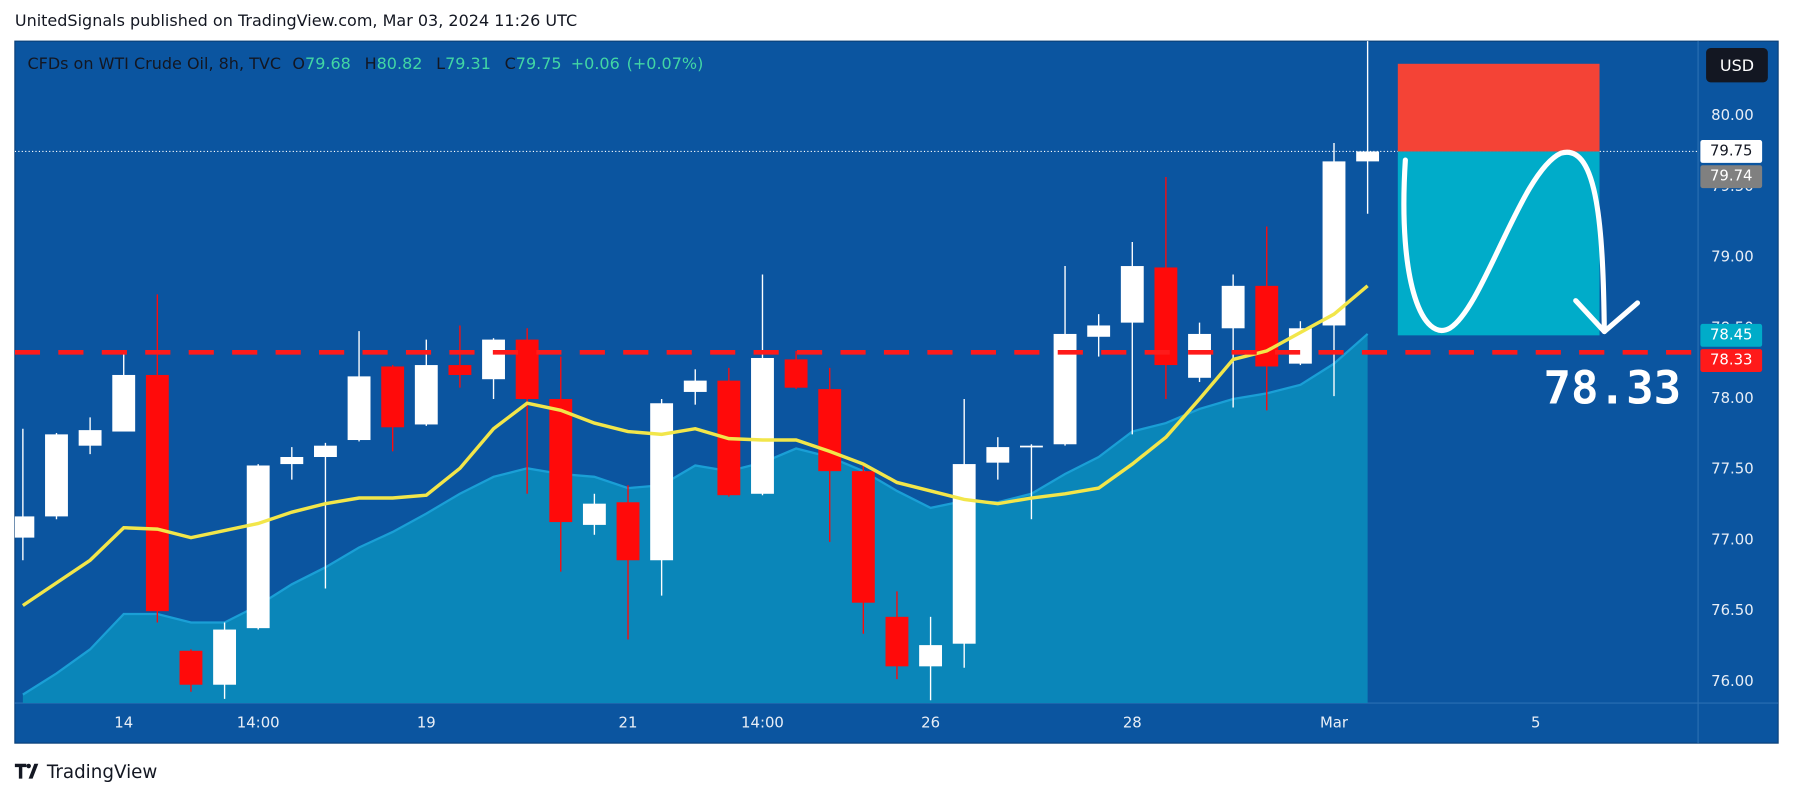 This screenshot has width=1793, height=798. I want to click on y-tick-label: 79.00, so click(1732, 257).